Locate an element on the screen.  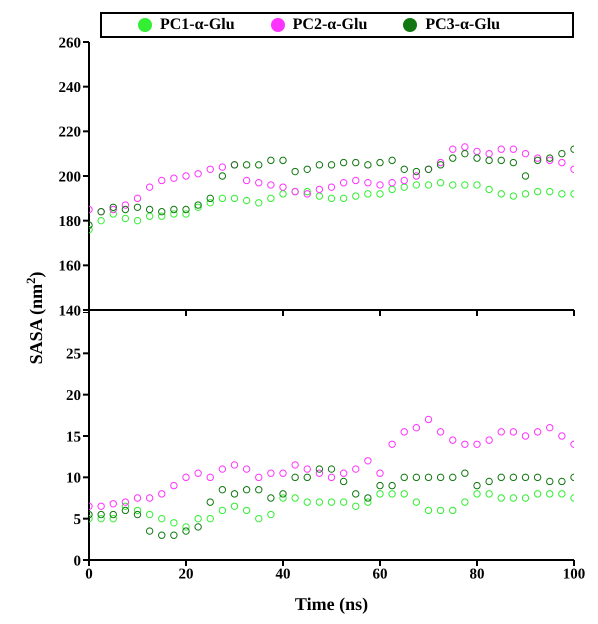
y-tick-label: 0 is located at coordinates (77, 561).